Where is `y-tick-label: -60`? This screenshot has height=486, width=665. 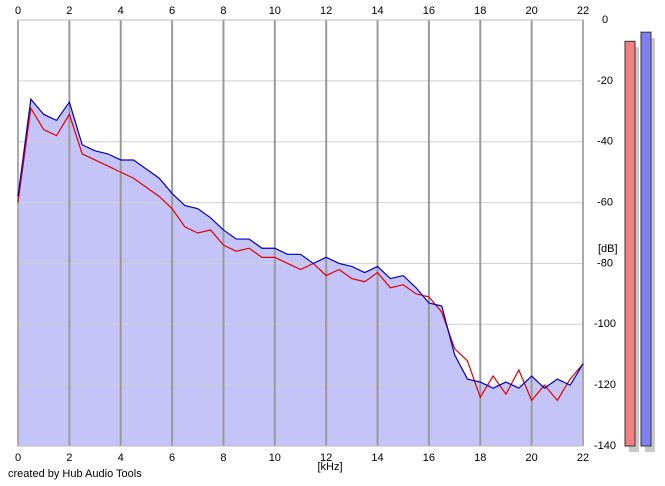 y-tick-label: -60 is located at coordinates (605, 202).